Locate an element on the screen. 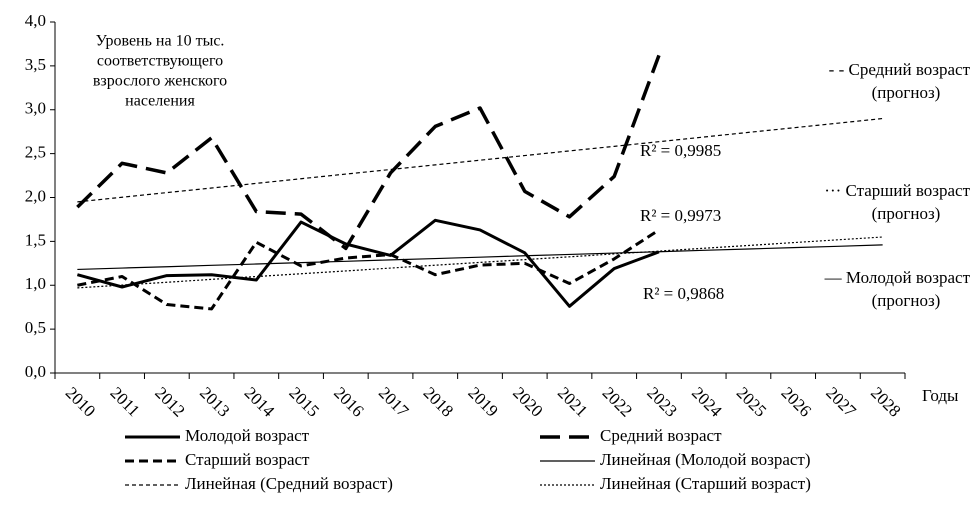 This screenshot has height=523, width=974. y-tick-label: 0,0 is located at coordinates (35, 371).